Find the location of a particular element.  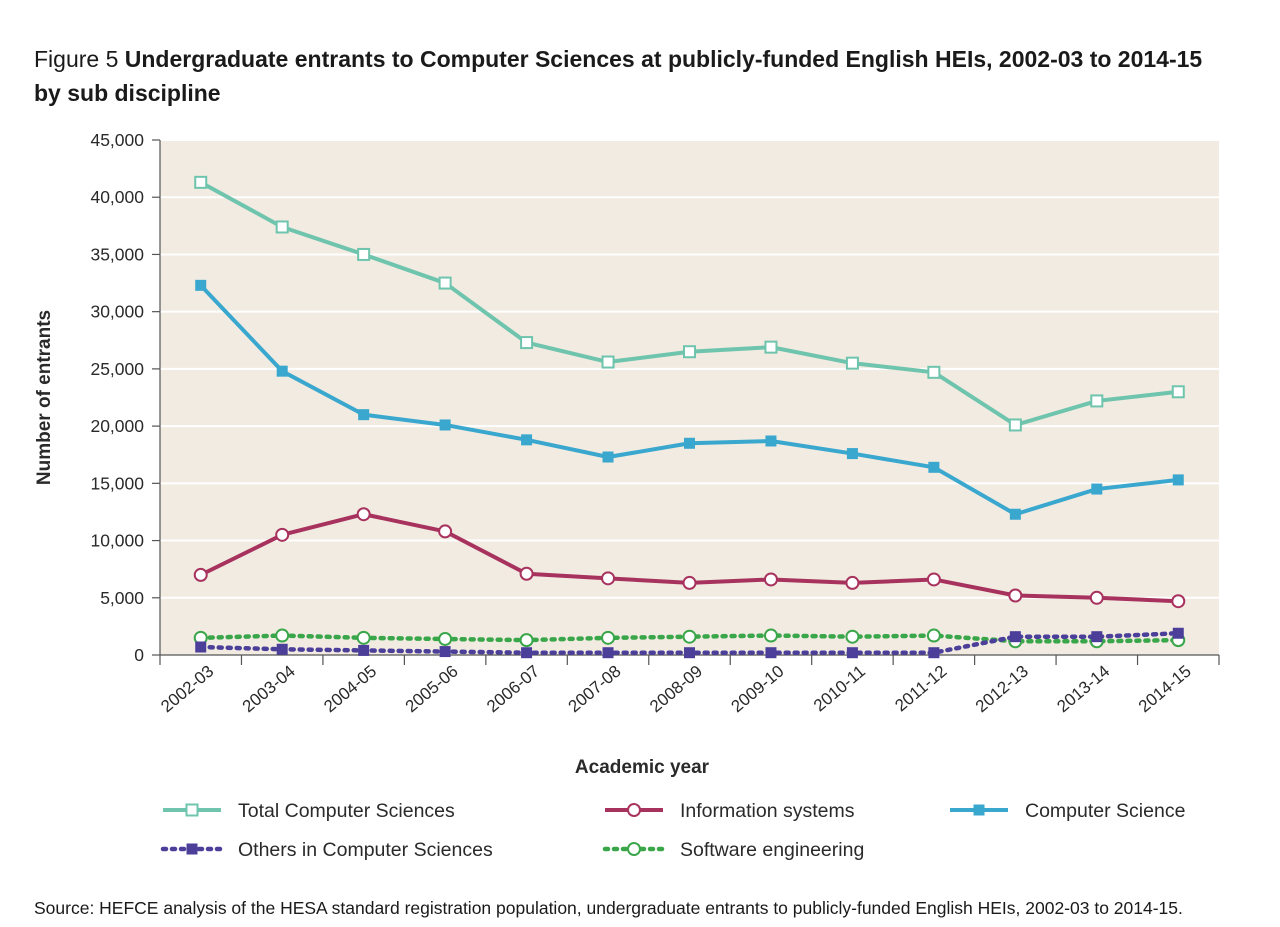

x-axis-label: Academic year is located at coordinates (642, 767).